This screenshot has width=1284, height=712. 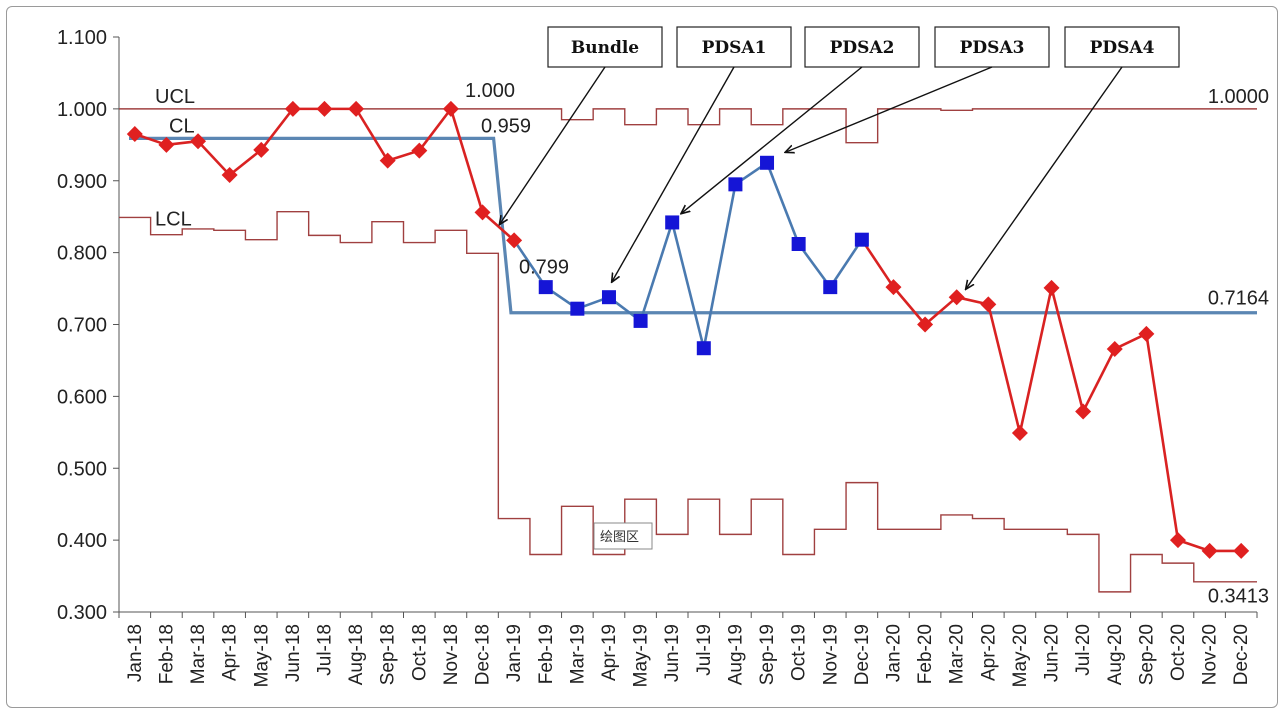 What do you see at coordinates (546, 654) in the screenshot?
I see `x-tick-label: Feb-19` at bounding box center [546, 654].